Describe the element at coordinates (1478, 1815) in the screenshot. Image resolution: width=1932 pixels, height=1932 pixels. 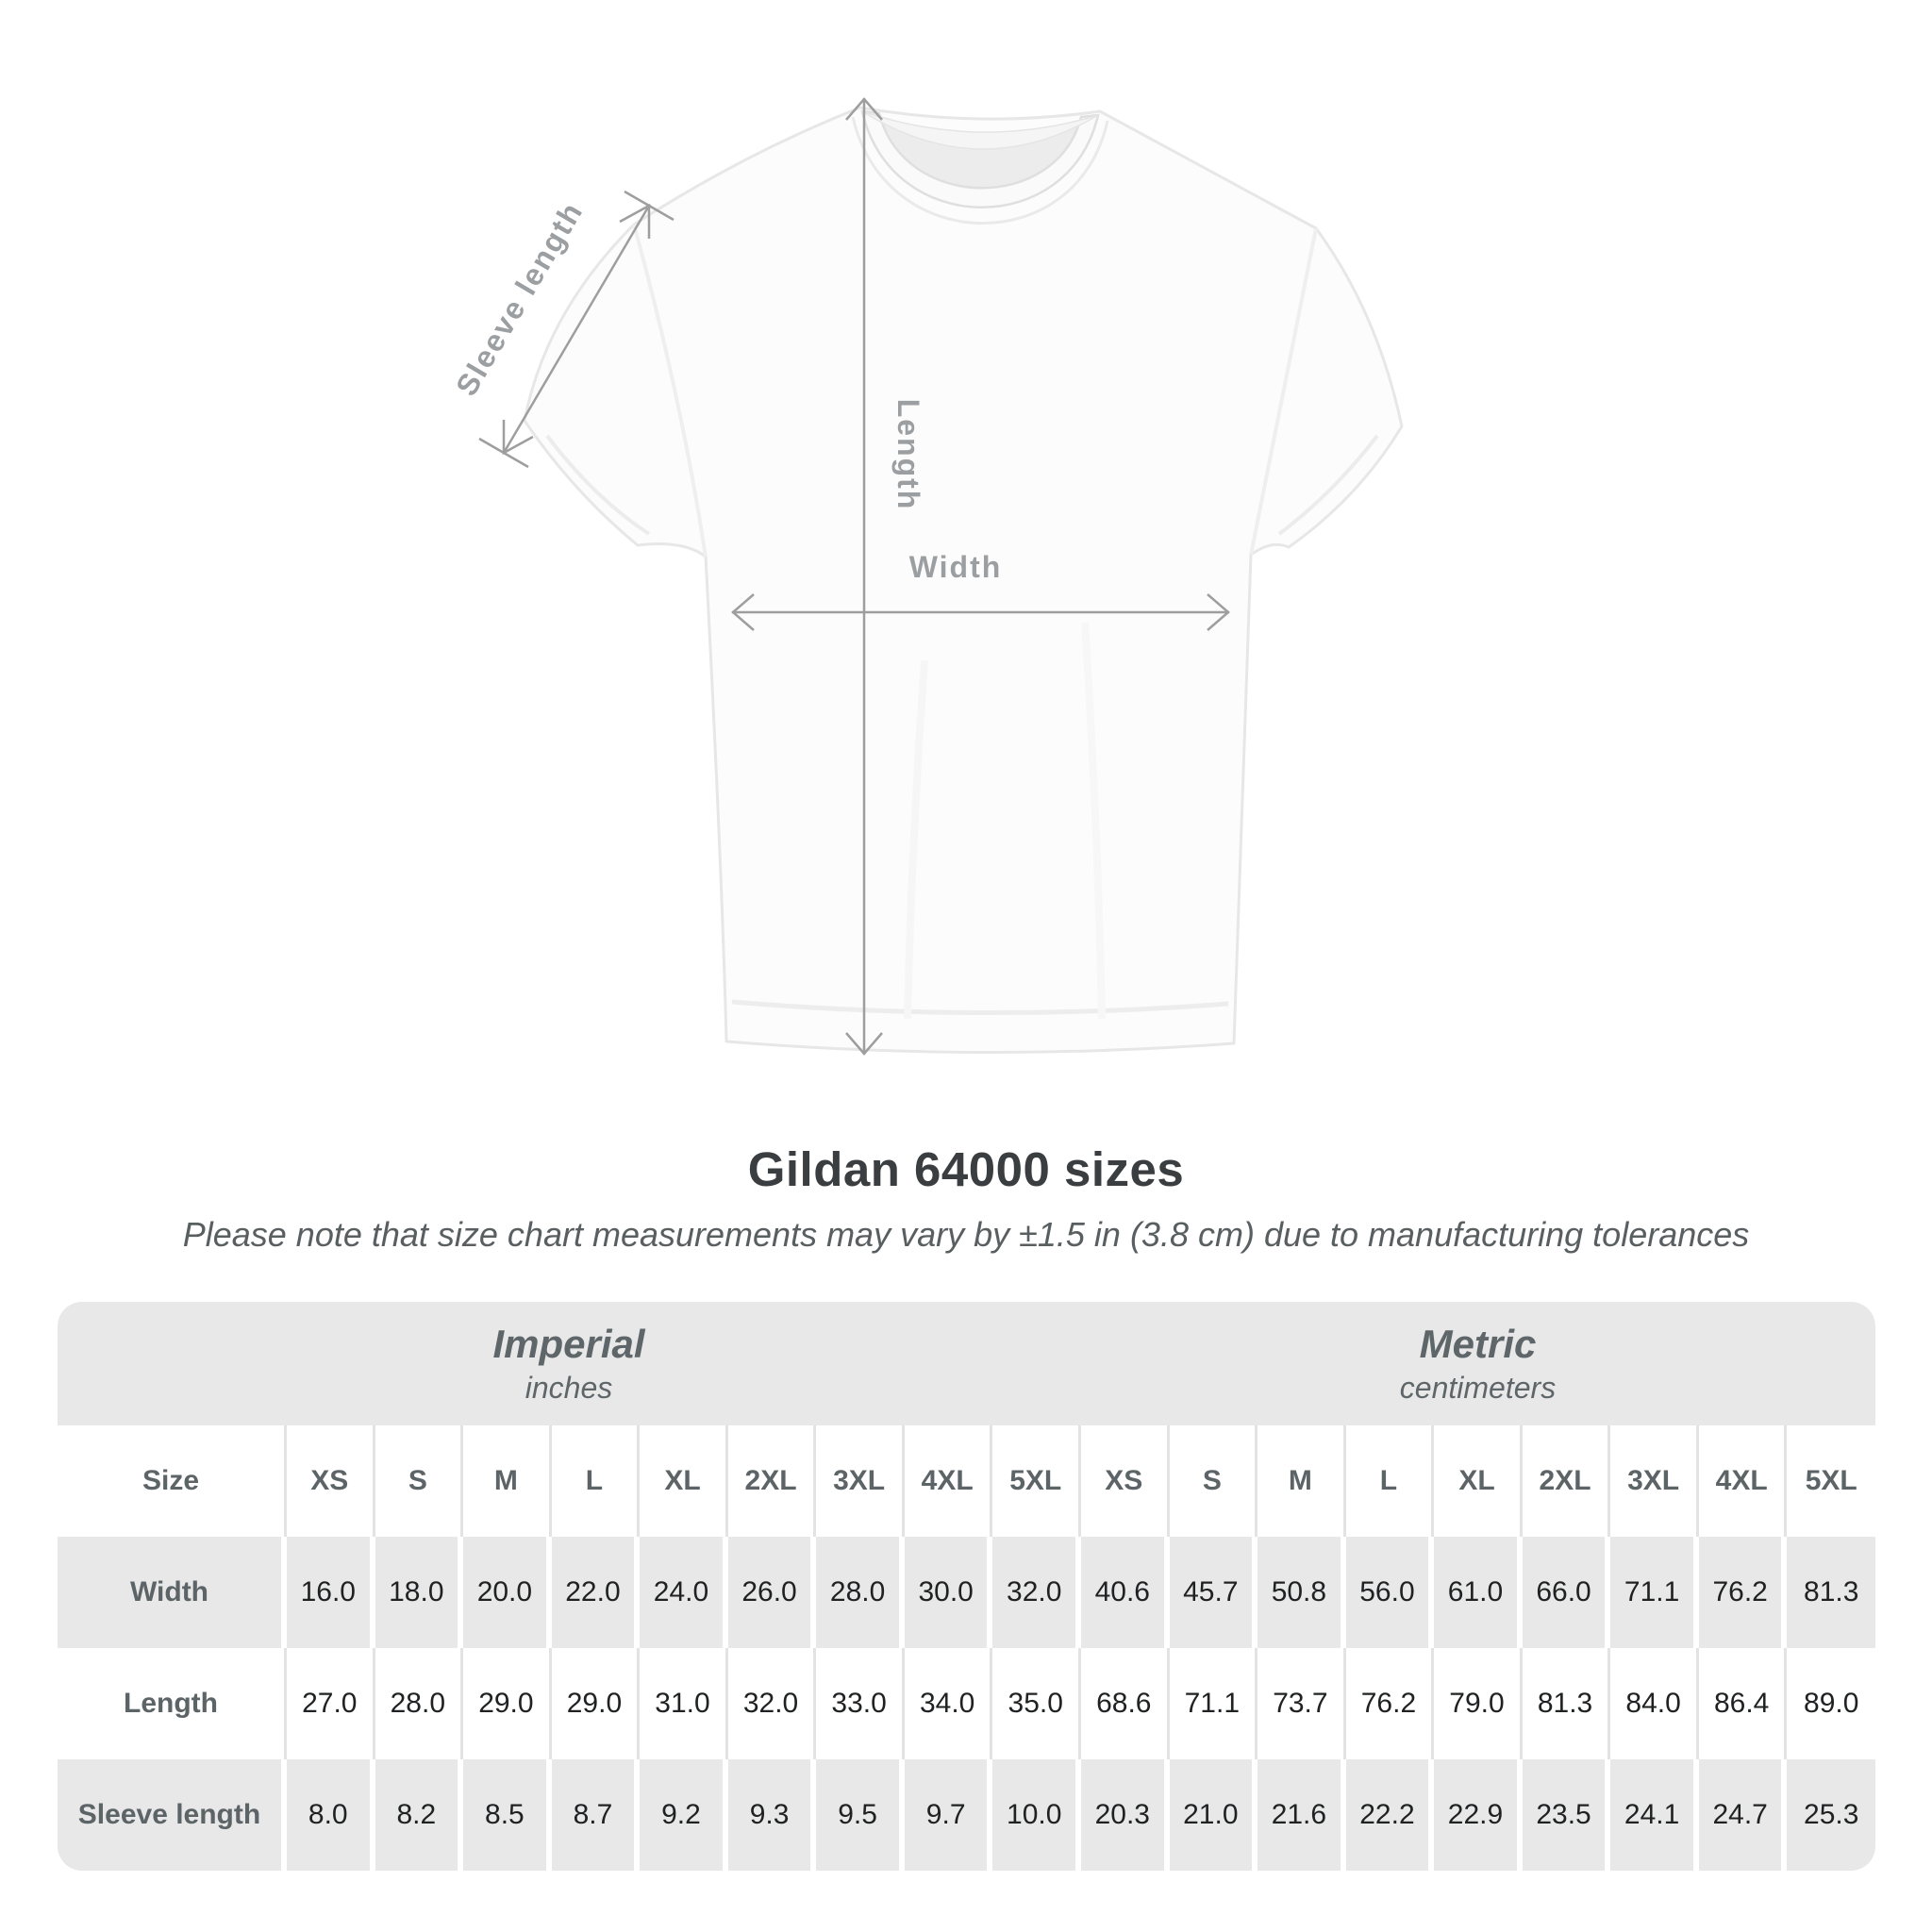
I see `value-metric: 22.9` at that location.